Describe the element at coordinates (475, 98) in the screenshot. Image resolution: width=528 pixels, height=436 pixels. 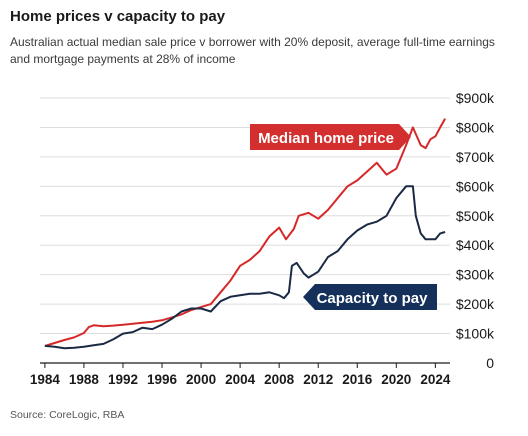
I see `y-tick-label: $900k` at that location.